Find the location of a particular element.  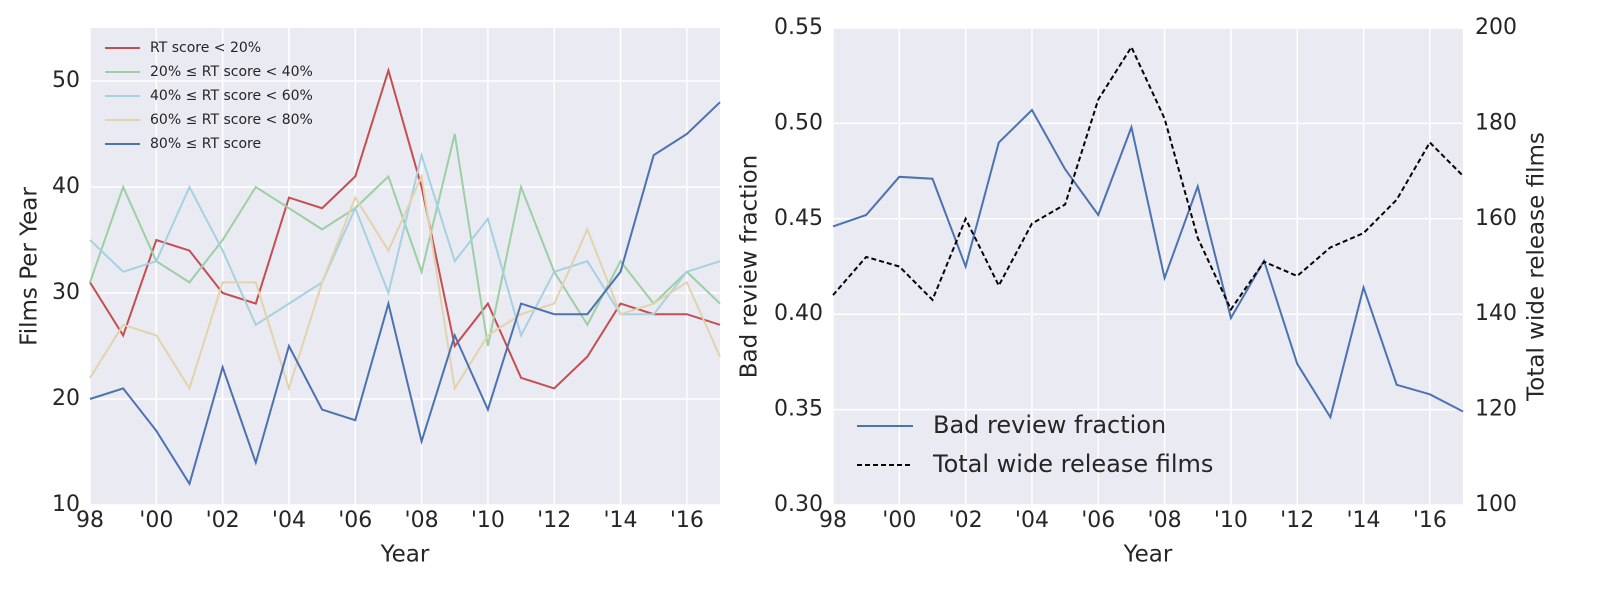

y2-tick-label: 160 is located at coordinates (1496, 218).